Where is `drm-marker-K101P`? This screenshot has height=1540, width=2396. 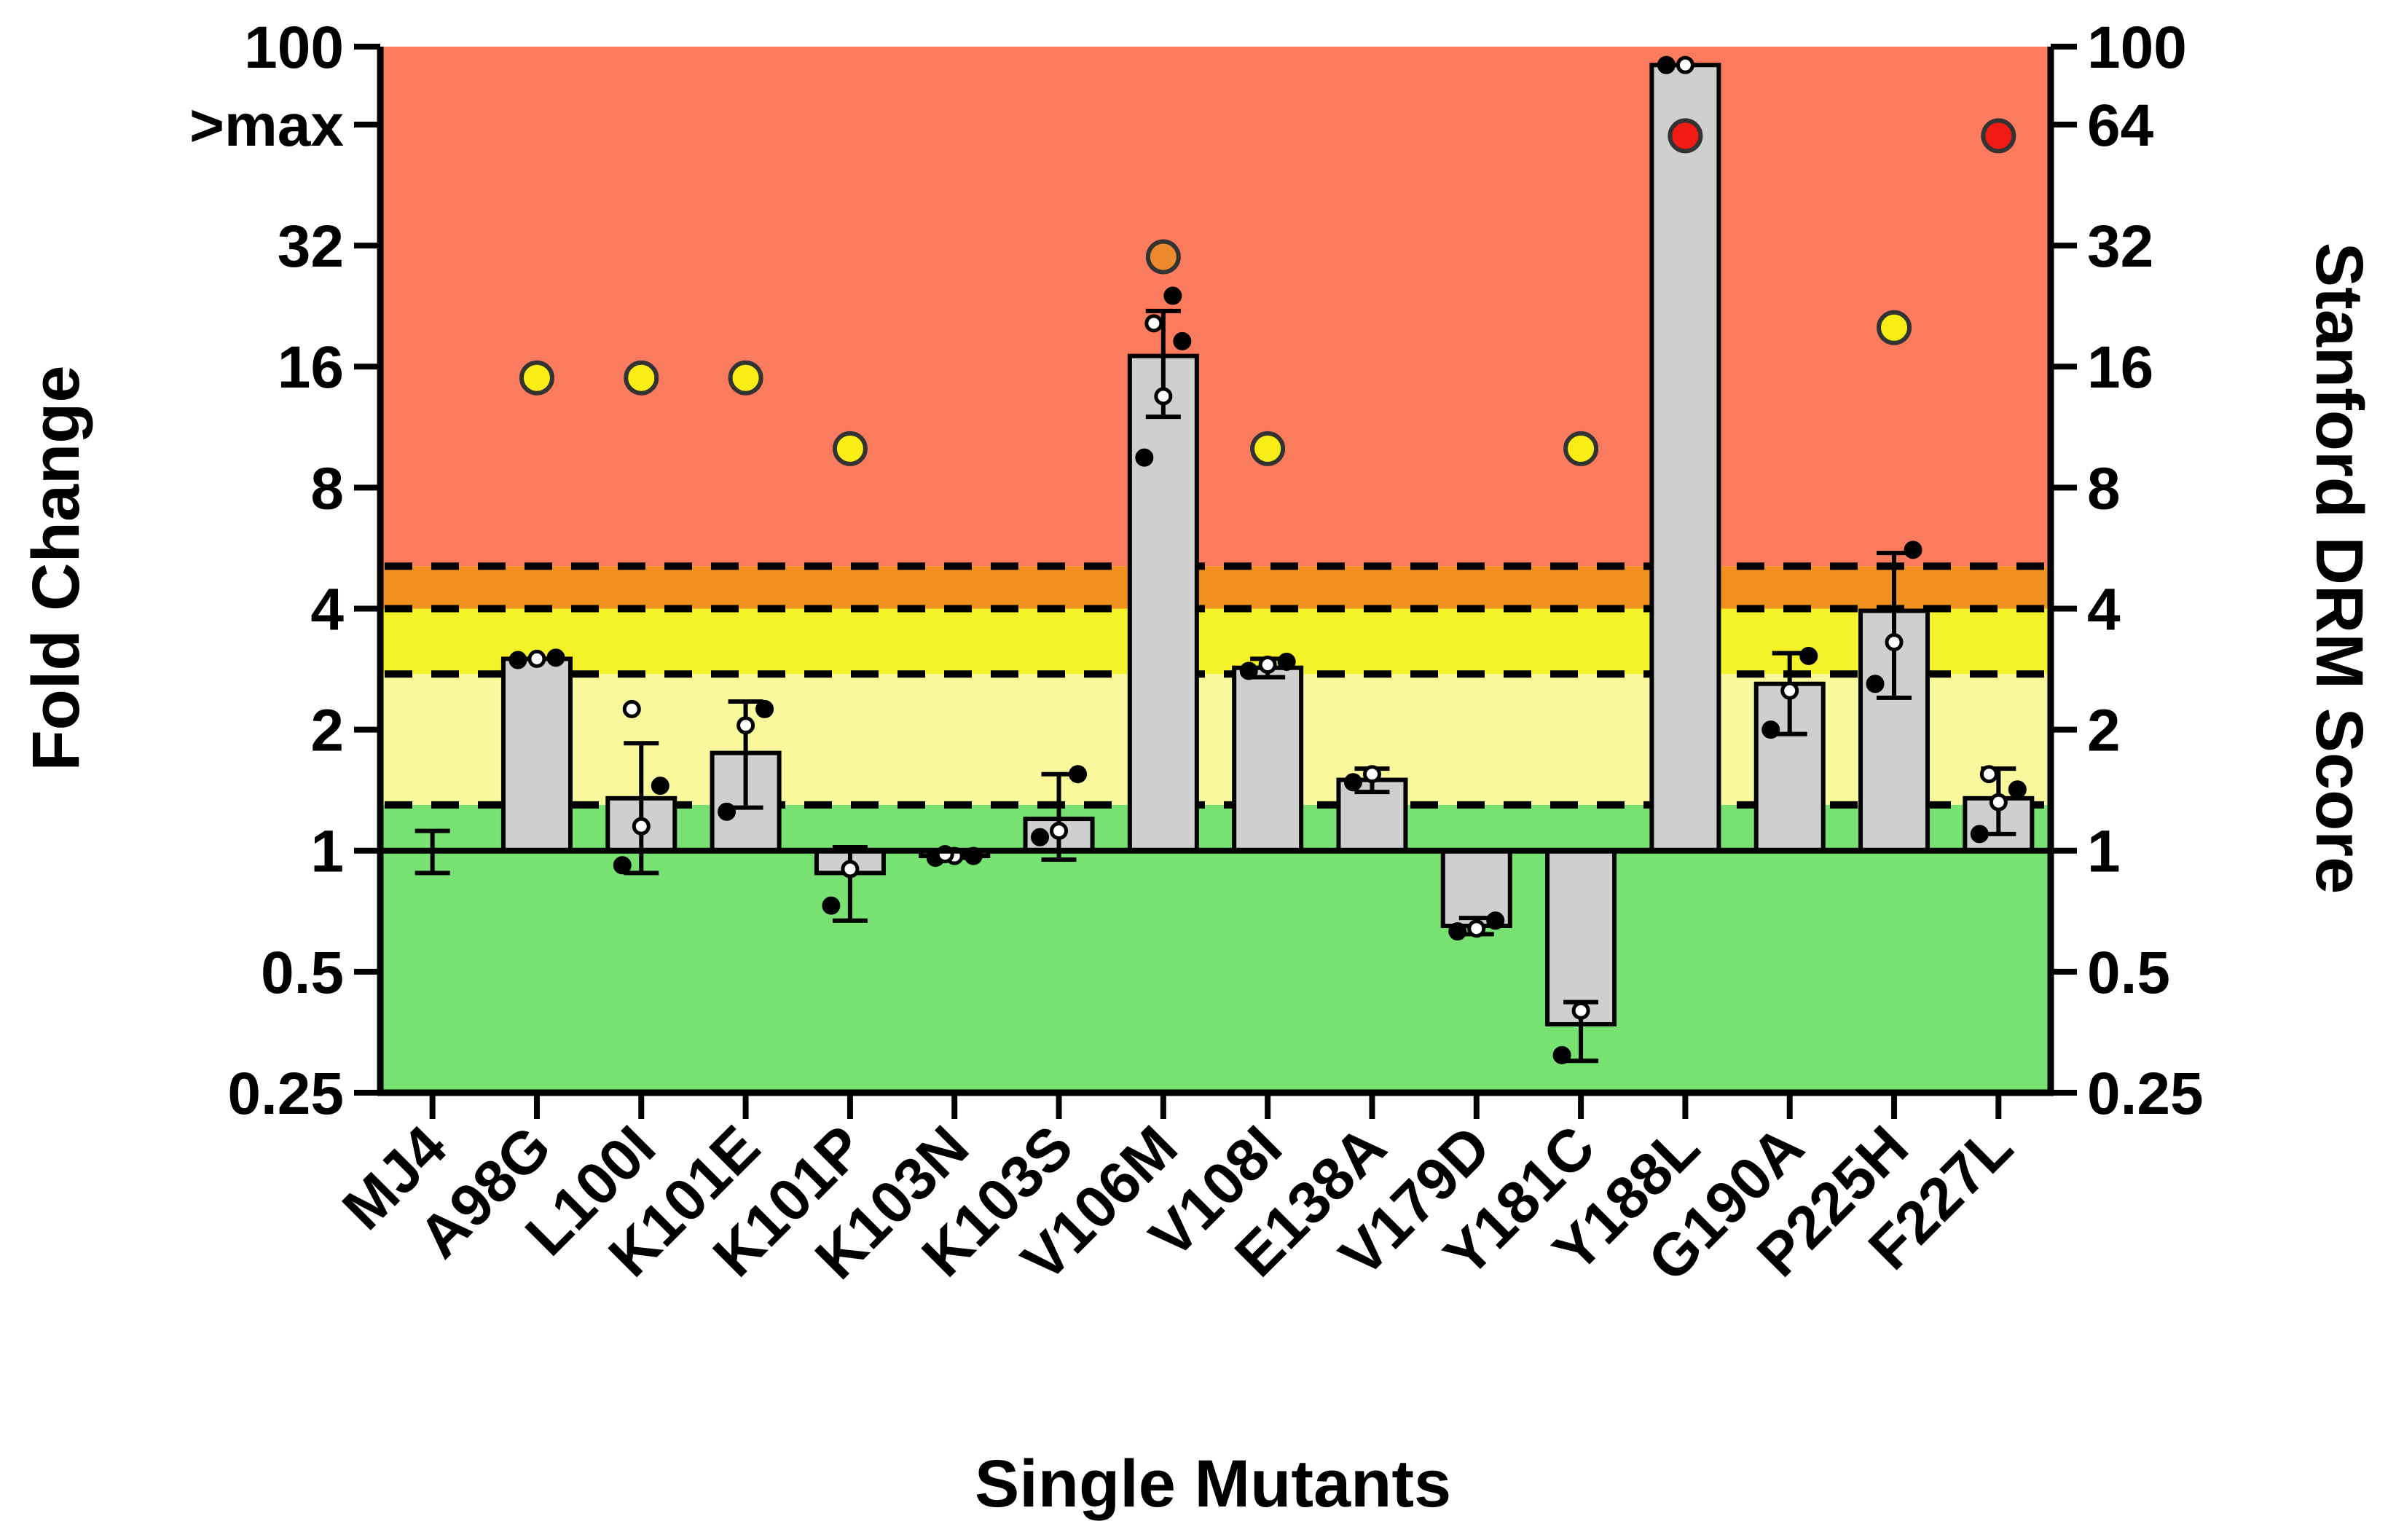
drm-marker-K101P is located at coordinates (850, 448).